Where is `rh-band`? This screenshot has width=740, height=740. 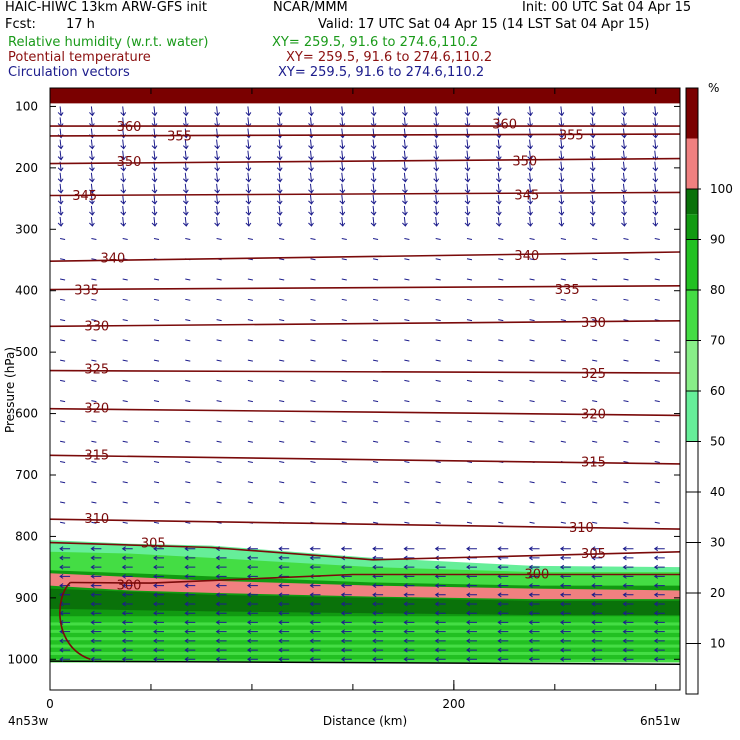 rh-band is located at coordinates (365, 631).